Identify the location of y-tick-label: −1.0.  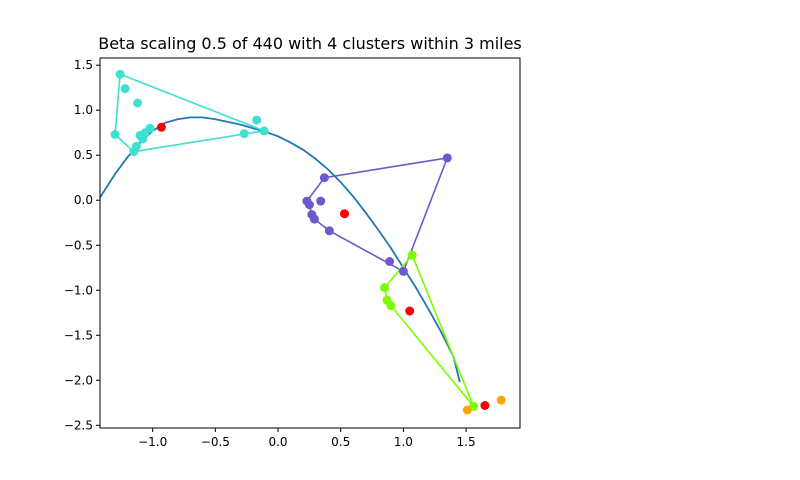
(78, 290).